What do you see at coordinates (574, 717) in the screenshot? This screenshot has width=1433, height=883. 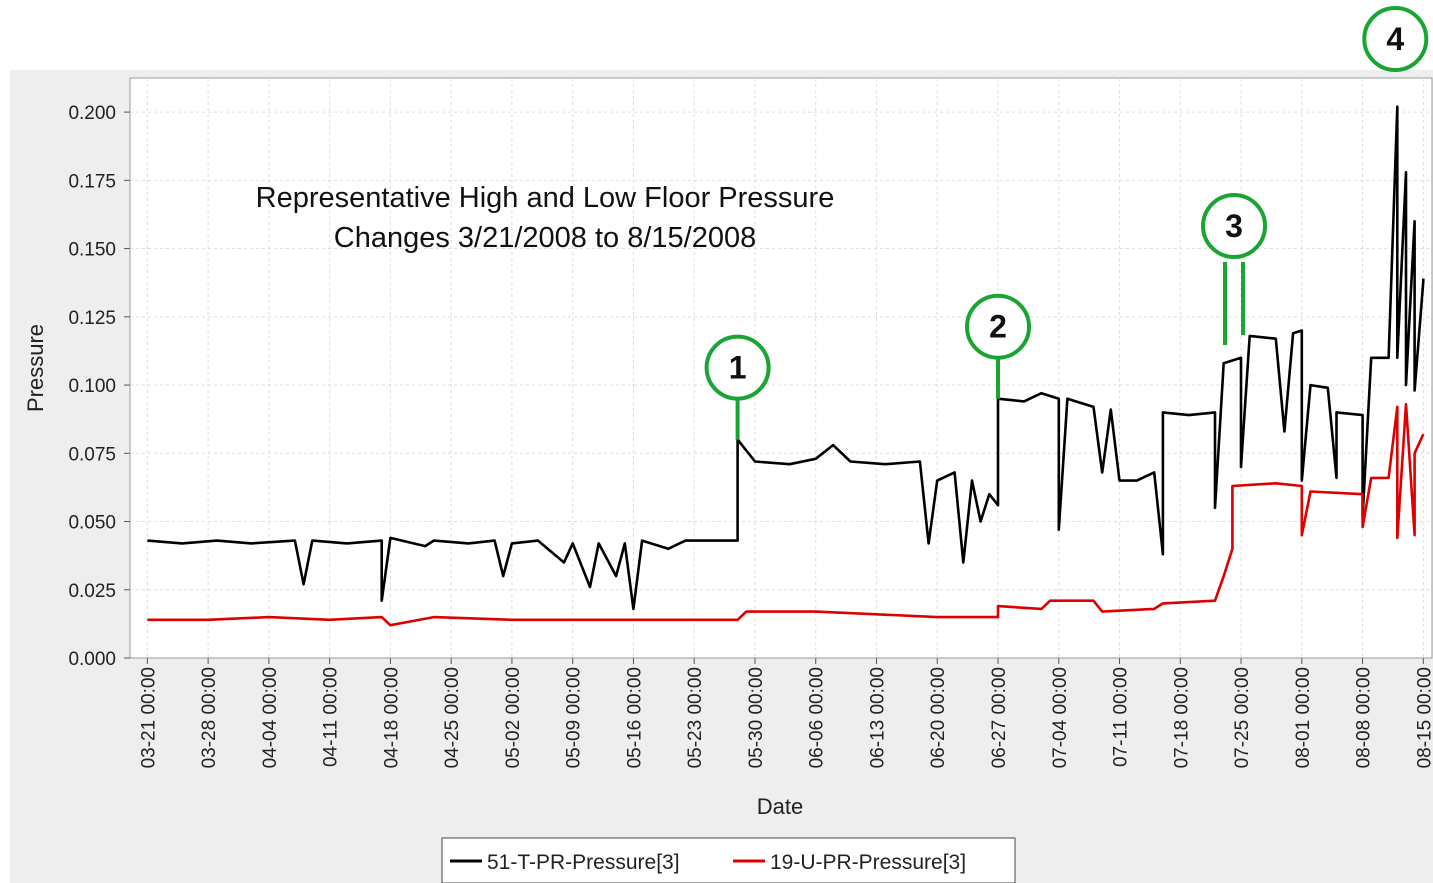 I see `x-tick-label: 05-09 00:00` at bounding box center [574, 717].